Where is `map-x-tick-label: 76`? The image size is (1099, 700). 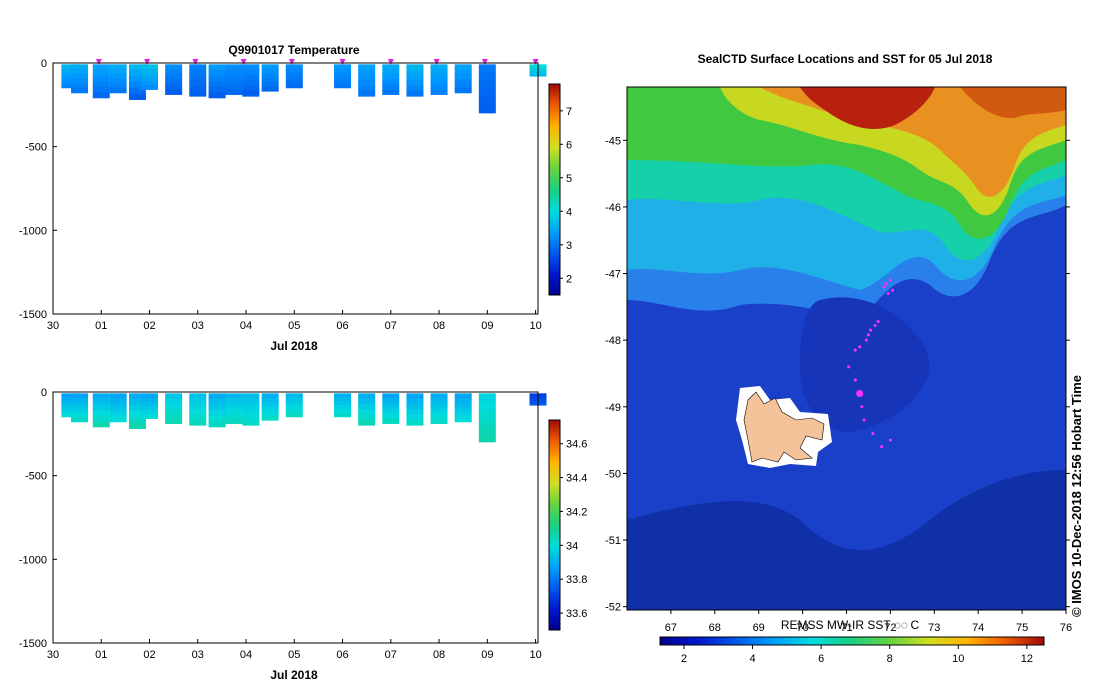
map-x-tick-label: 76 is located at coordinates (1066, 628).